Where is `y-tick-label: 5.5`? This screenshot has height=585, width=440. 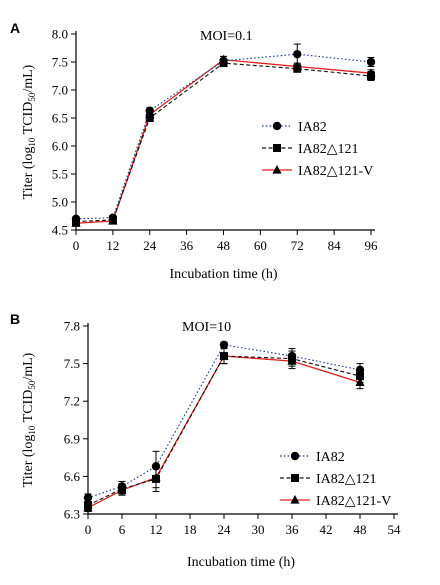
y-tick-label: 5.5 is located at coordinates (60, 174).